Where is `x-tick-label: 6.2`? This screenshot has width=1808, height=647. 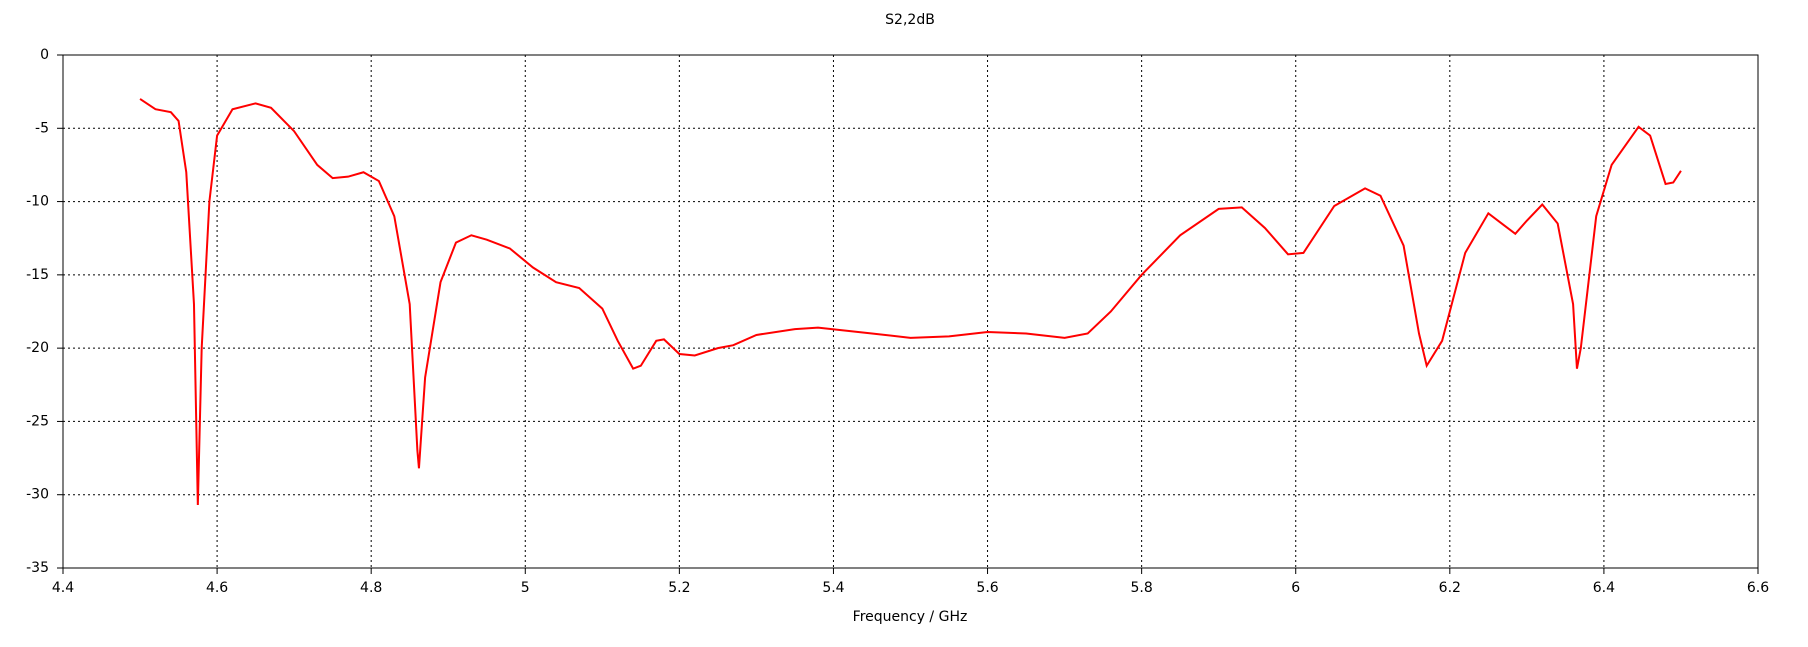
x-tick-label: 6.2 is located at coordinates (1450, 588).